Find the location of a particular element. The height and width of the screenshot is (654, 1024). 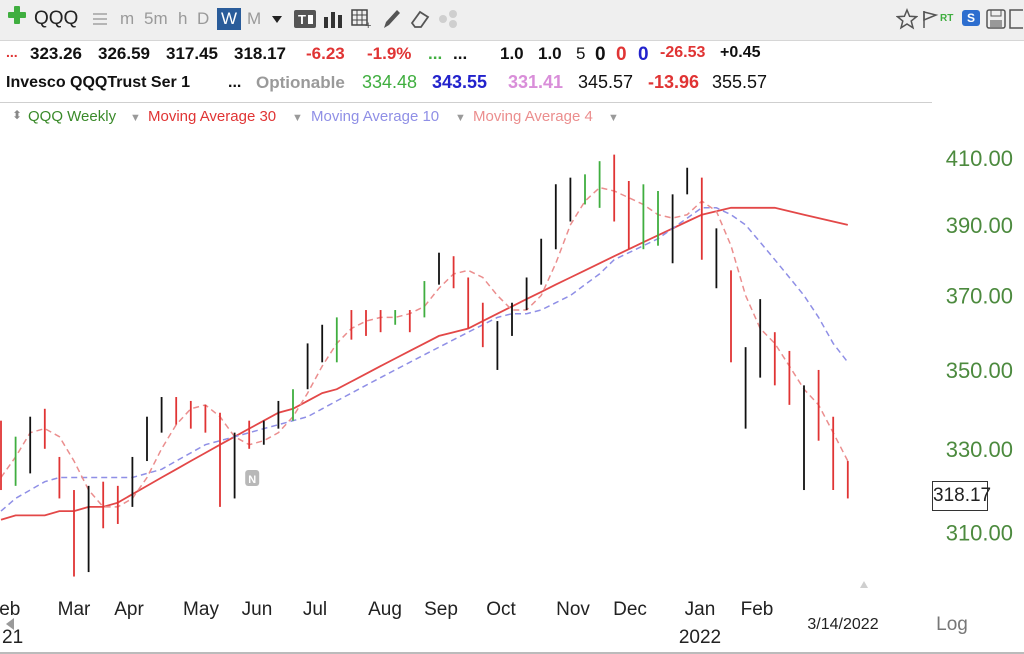

quote-value-5: +0.45 is located at coordinates (740, 52).